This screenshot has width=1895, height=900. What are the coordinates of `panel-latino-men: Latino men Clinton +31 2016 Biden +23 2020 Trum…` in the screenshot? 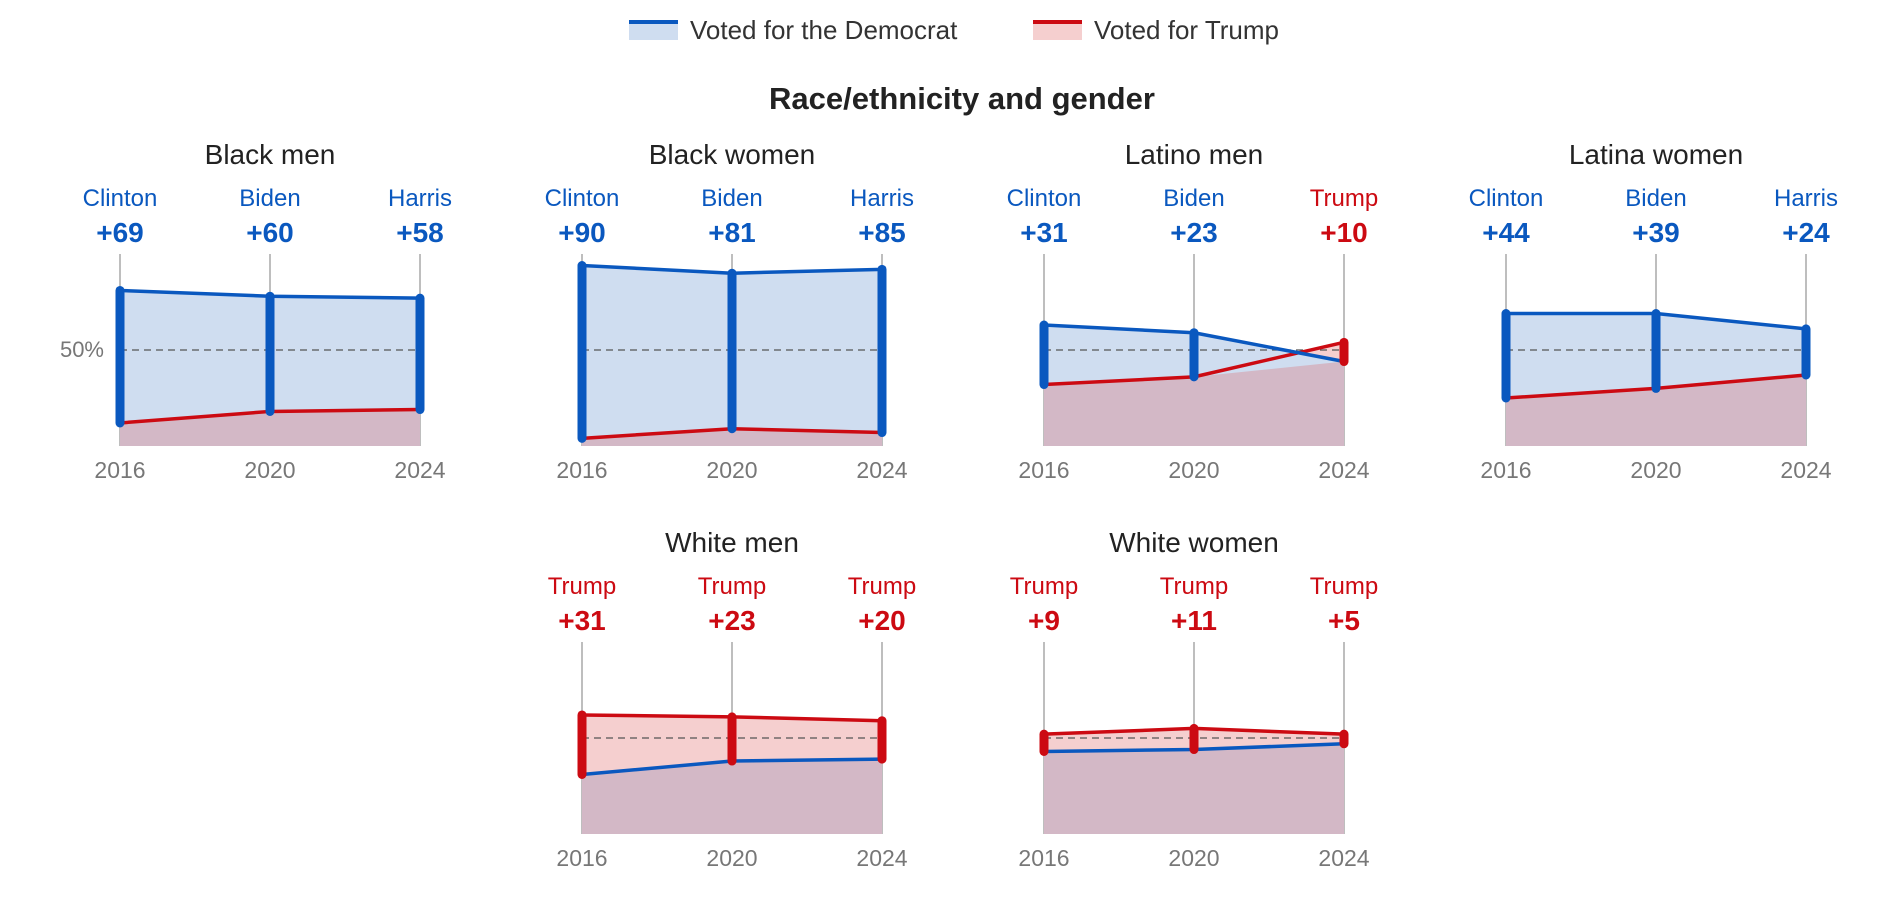 It's located at (1193, 311).